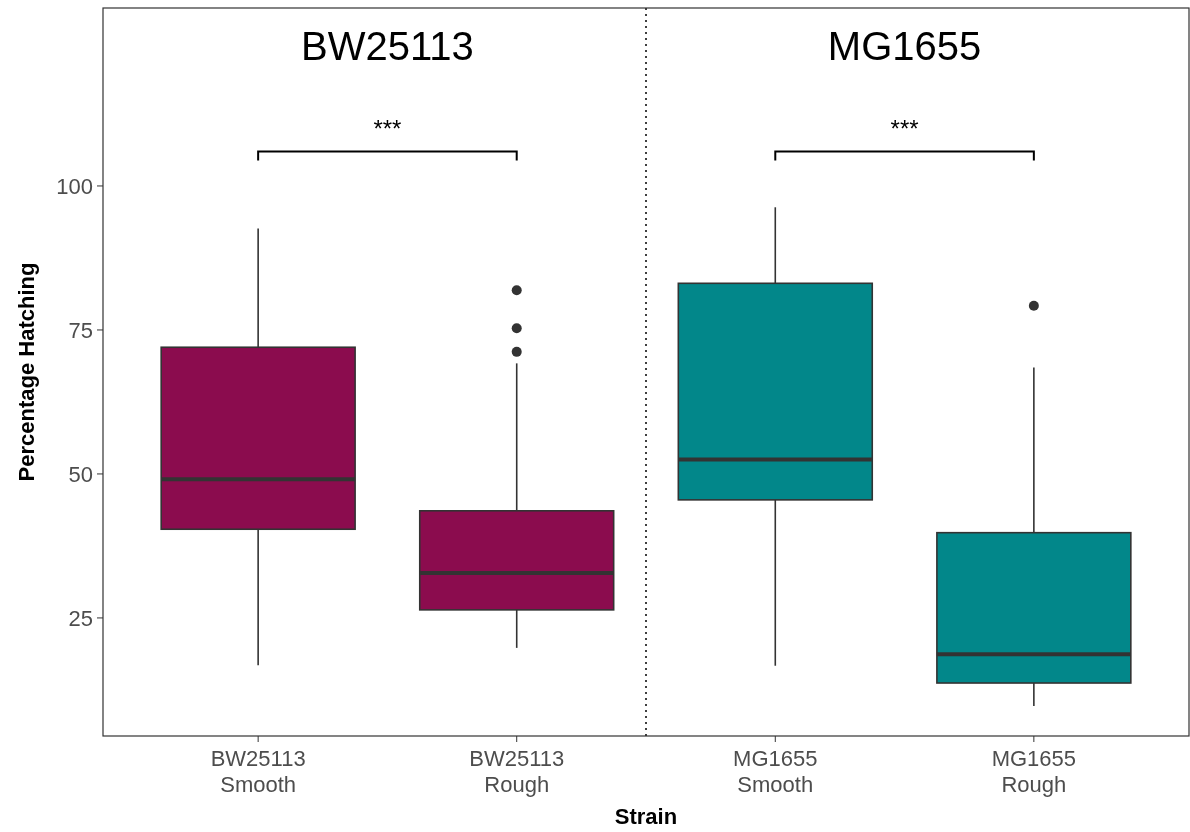 Image resolution: width=1190 pixels, height=832 pixels. I want to click on annotation: BW25113, so click(387, 46).